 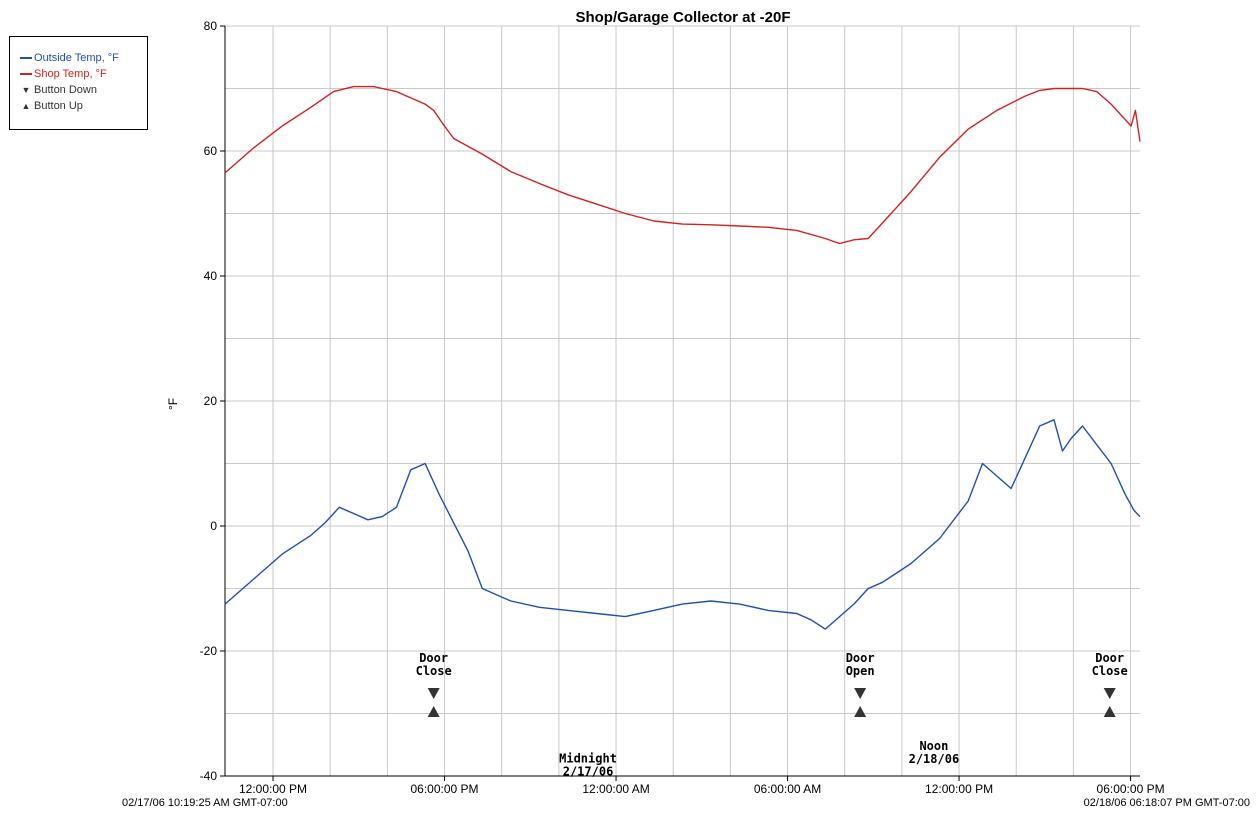 What do you see at coordinates (58, 106) in the screenshot?
I see `legend-label: Button Up` at bounding box center [58, 106].